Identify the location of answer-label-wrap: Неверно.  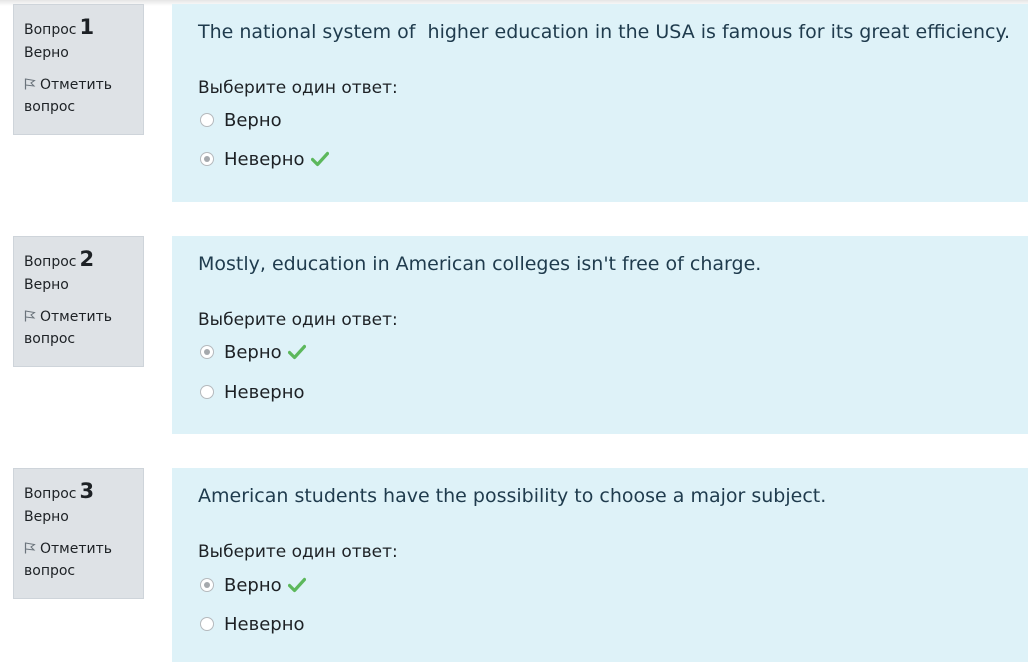
(276, 160).